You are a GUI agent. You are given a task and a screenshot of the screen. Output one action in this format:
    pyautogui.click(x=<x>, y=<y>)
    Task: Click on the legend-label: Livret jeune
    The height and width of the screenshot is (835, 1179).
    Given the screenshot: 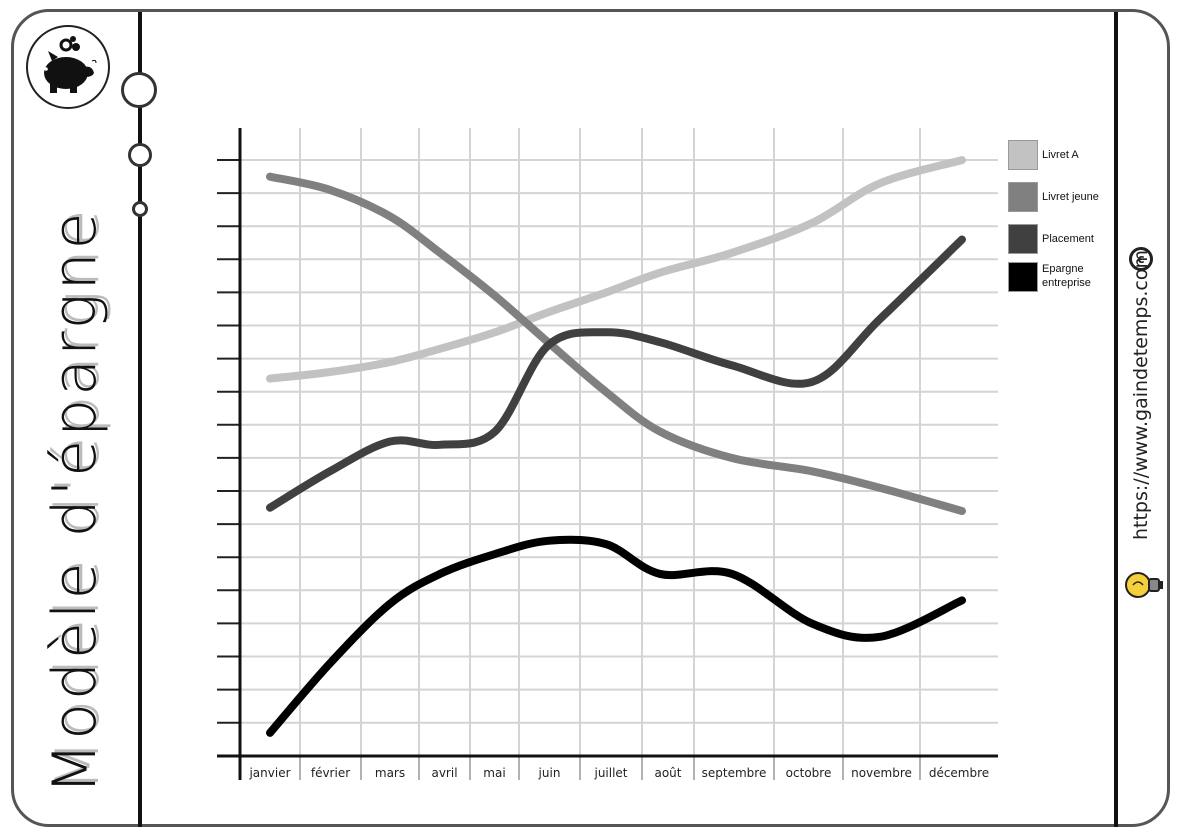 What is the action you would take?
    pyautogui.click(x=1070, y=197)
    